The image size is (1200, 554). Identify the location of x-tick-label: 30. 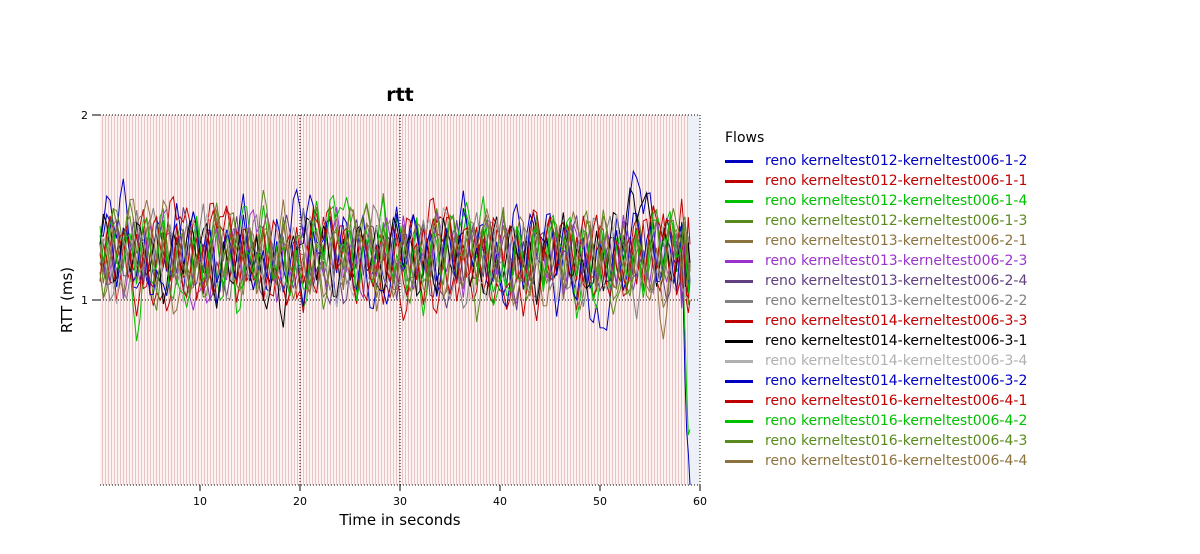
(400, 501).